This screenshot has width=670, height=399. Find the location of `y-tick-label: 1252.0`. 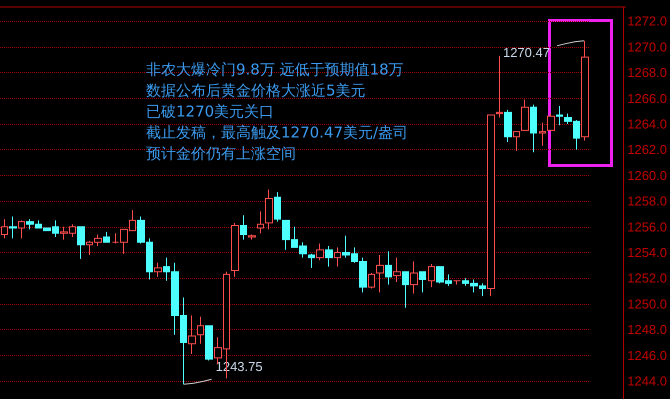

y-tick-label: 1252.0 is located at coordinates (647, 278).